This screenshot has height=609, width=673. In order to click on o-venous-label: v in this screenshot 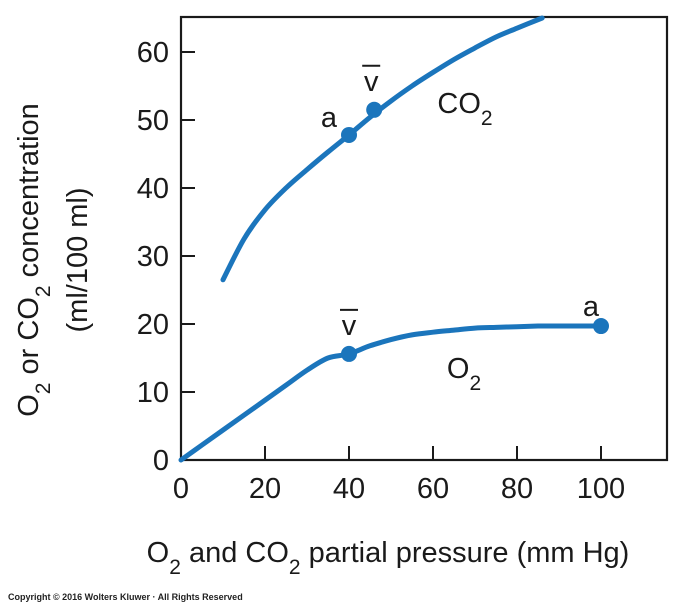, I will do `click(349, 326)`.